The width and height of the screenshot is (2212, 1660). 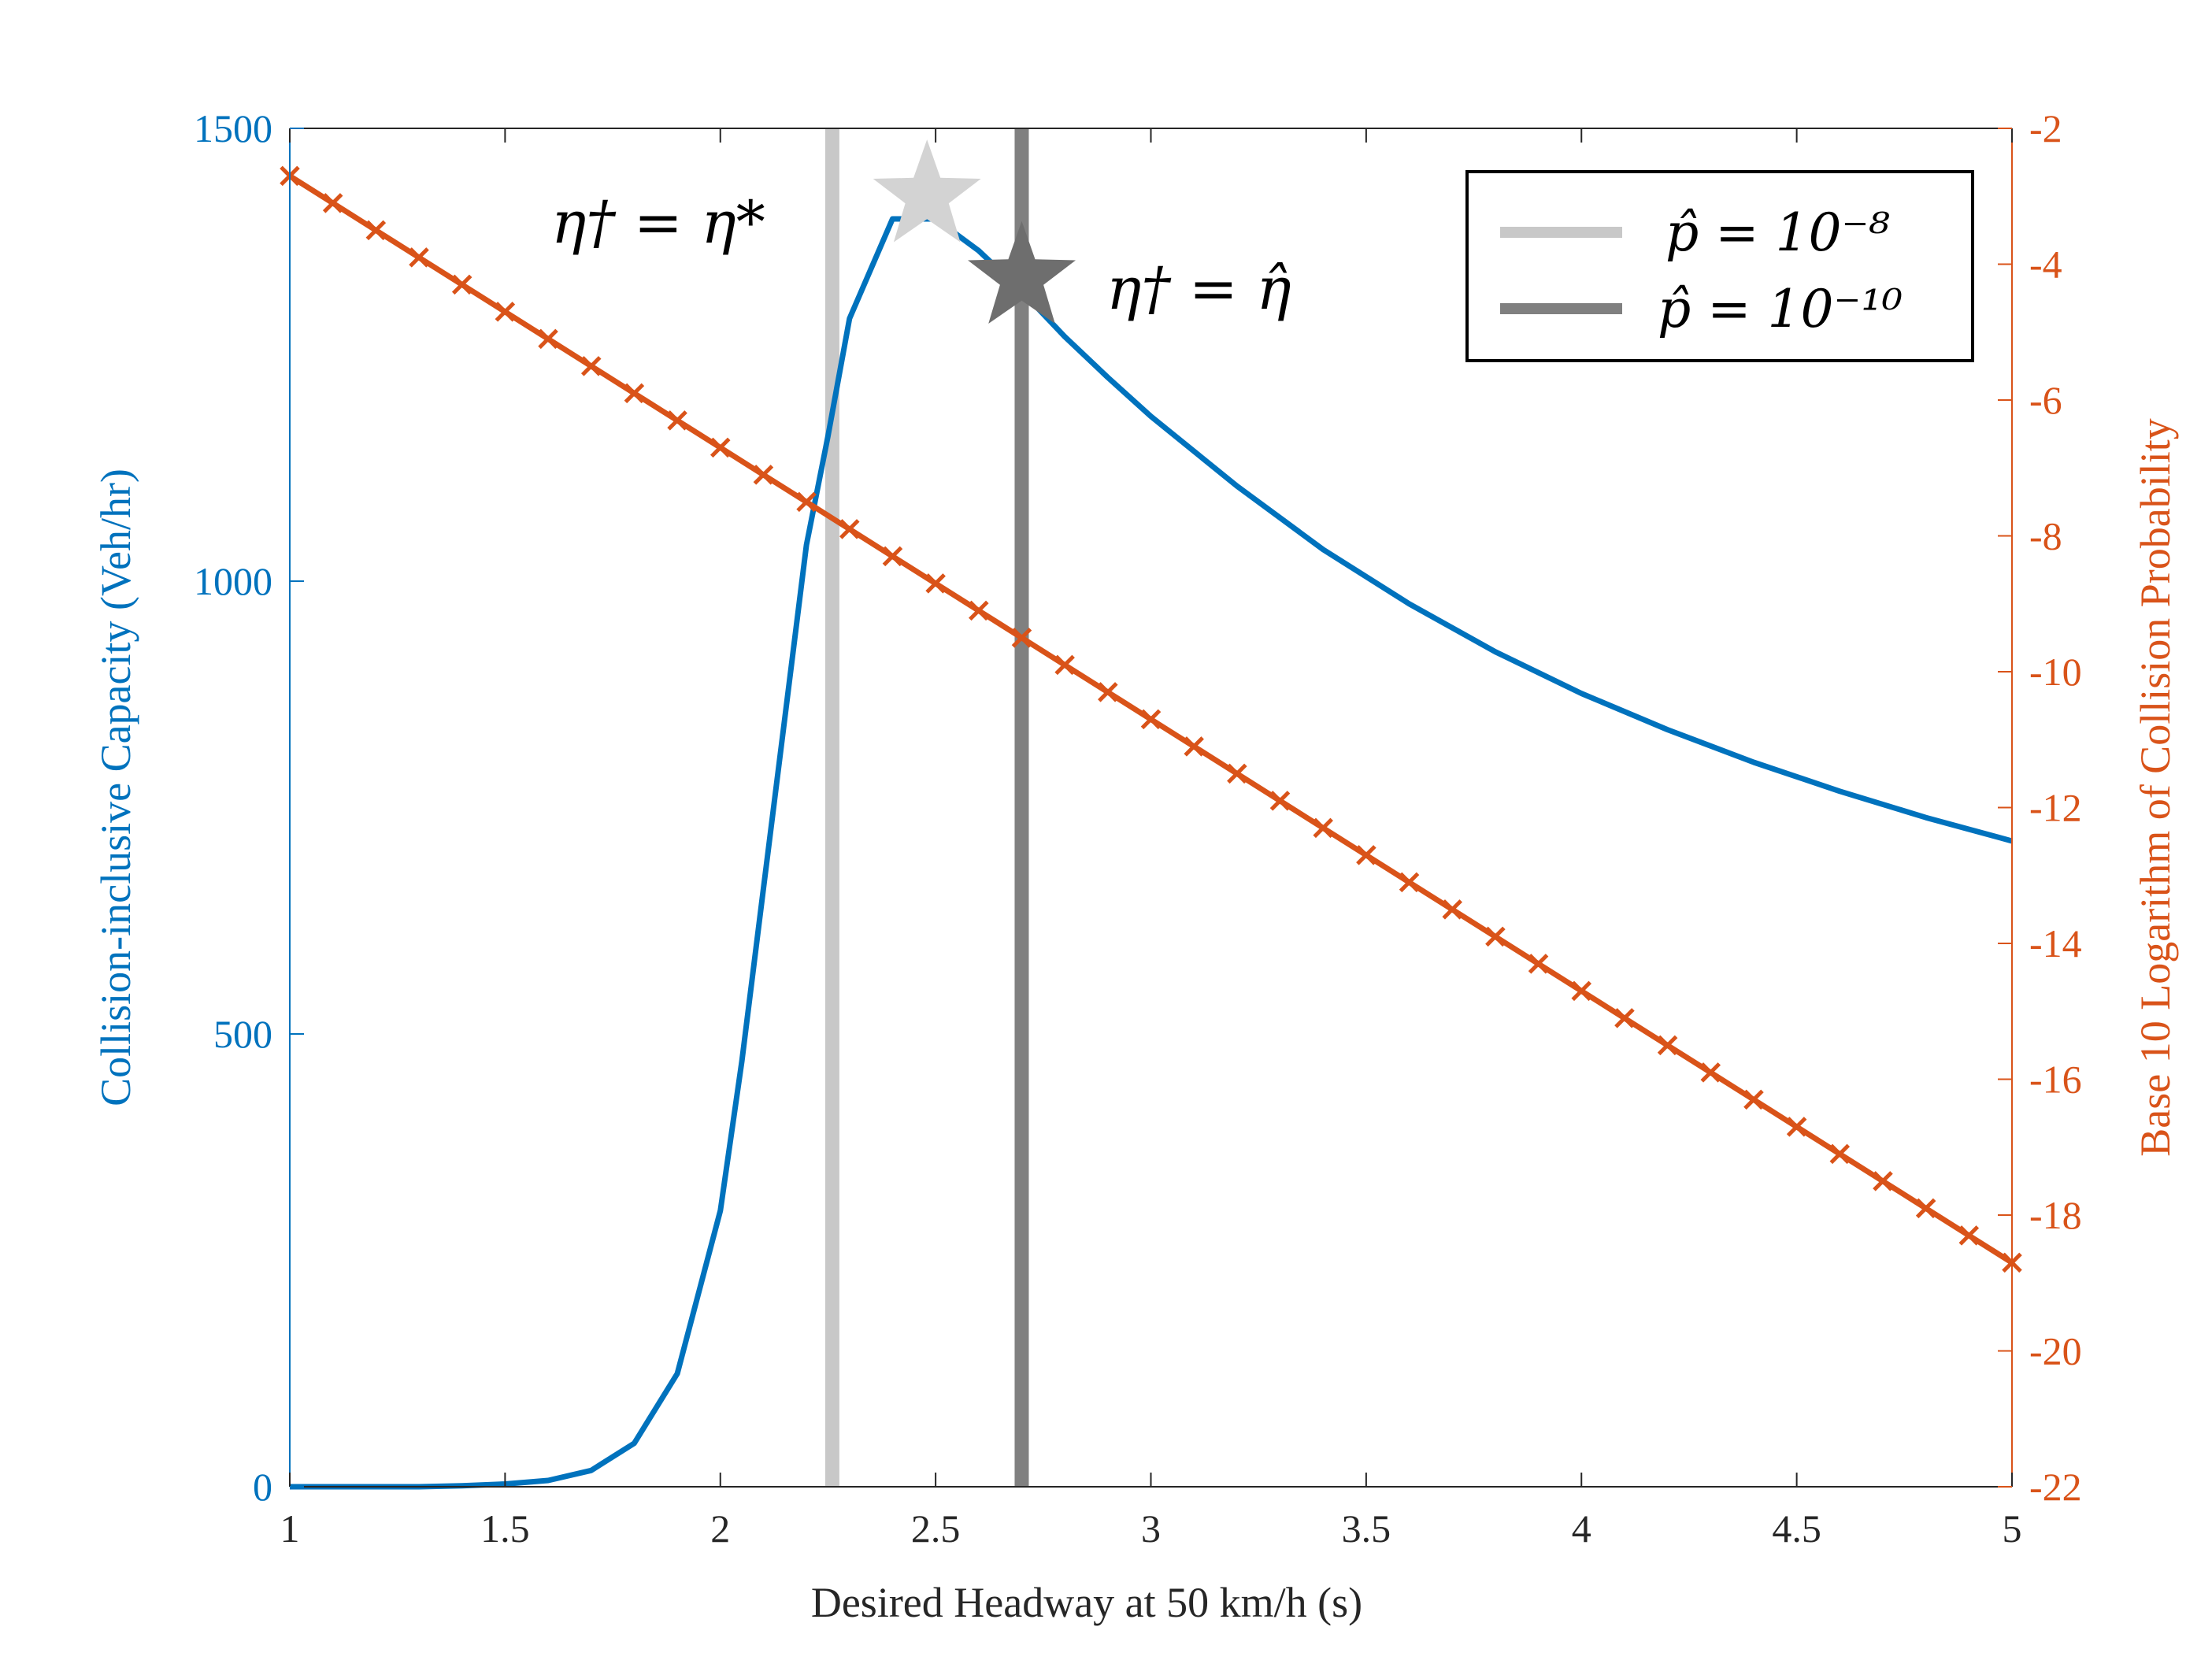 What do you see at coordinates (926, 807) in the screenshot?
I see `vertical-lines` at bounding box center [926, 807].